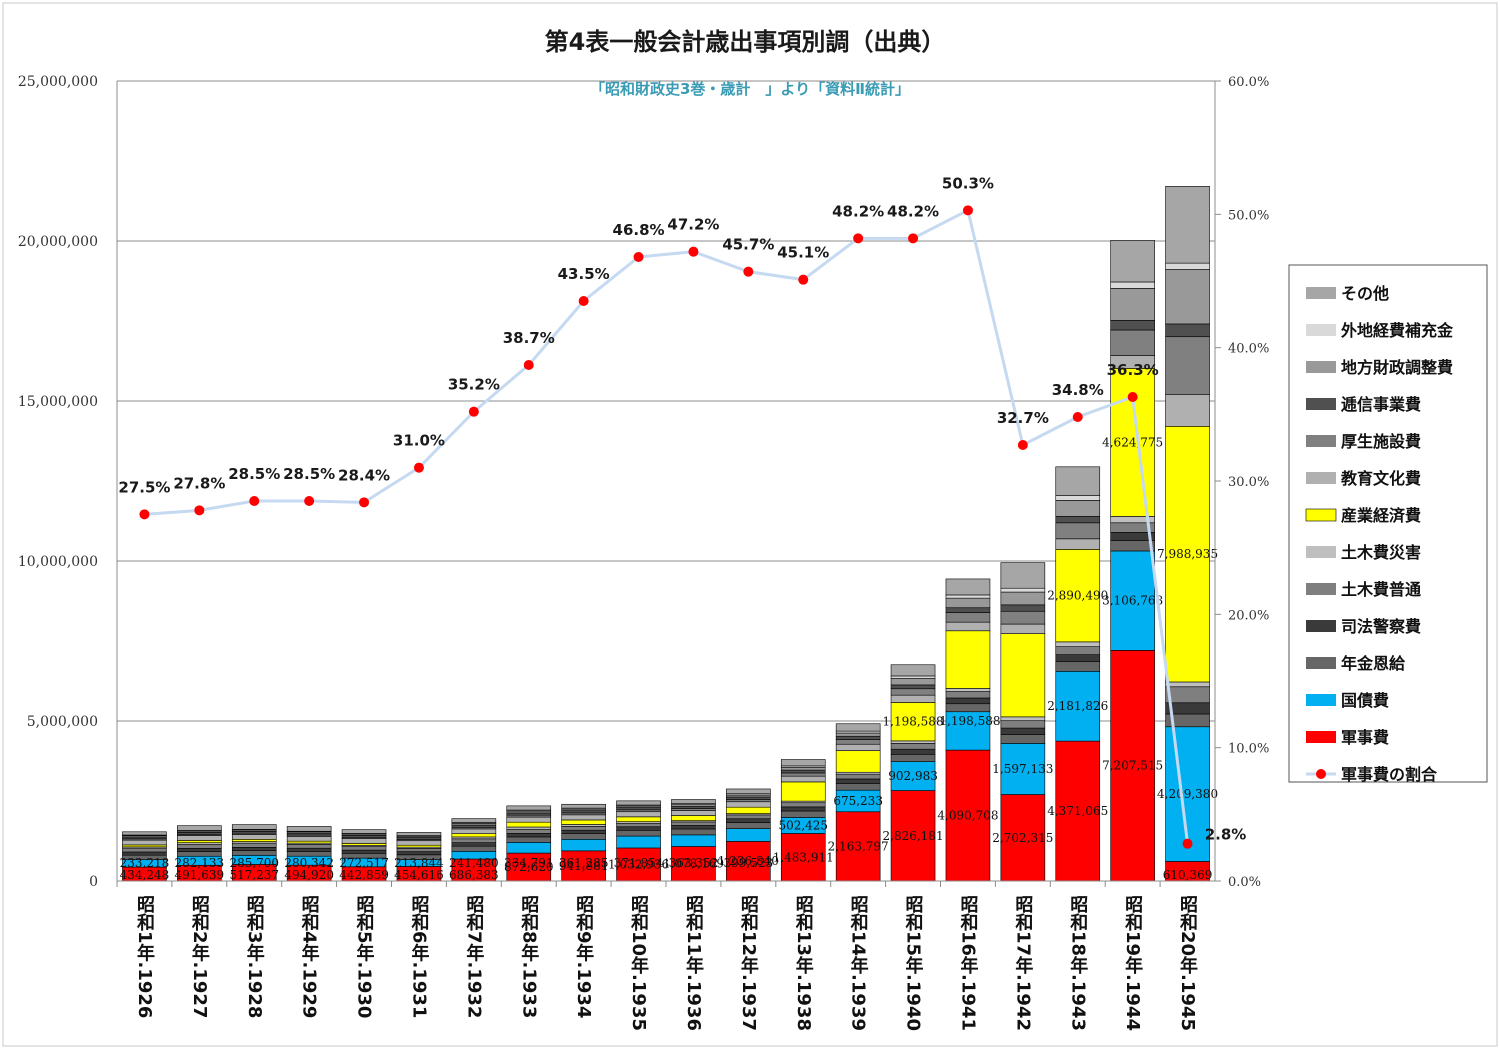  Describe the element at coordinates (1078, 390) in the screenshot. I see `ratio-label: 34.8%` at that location.